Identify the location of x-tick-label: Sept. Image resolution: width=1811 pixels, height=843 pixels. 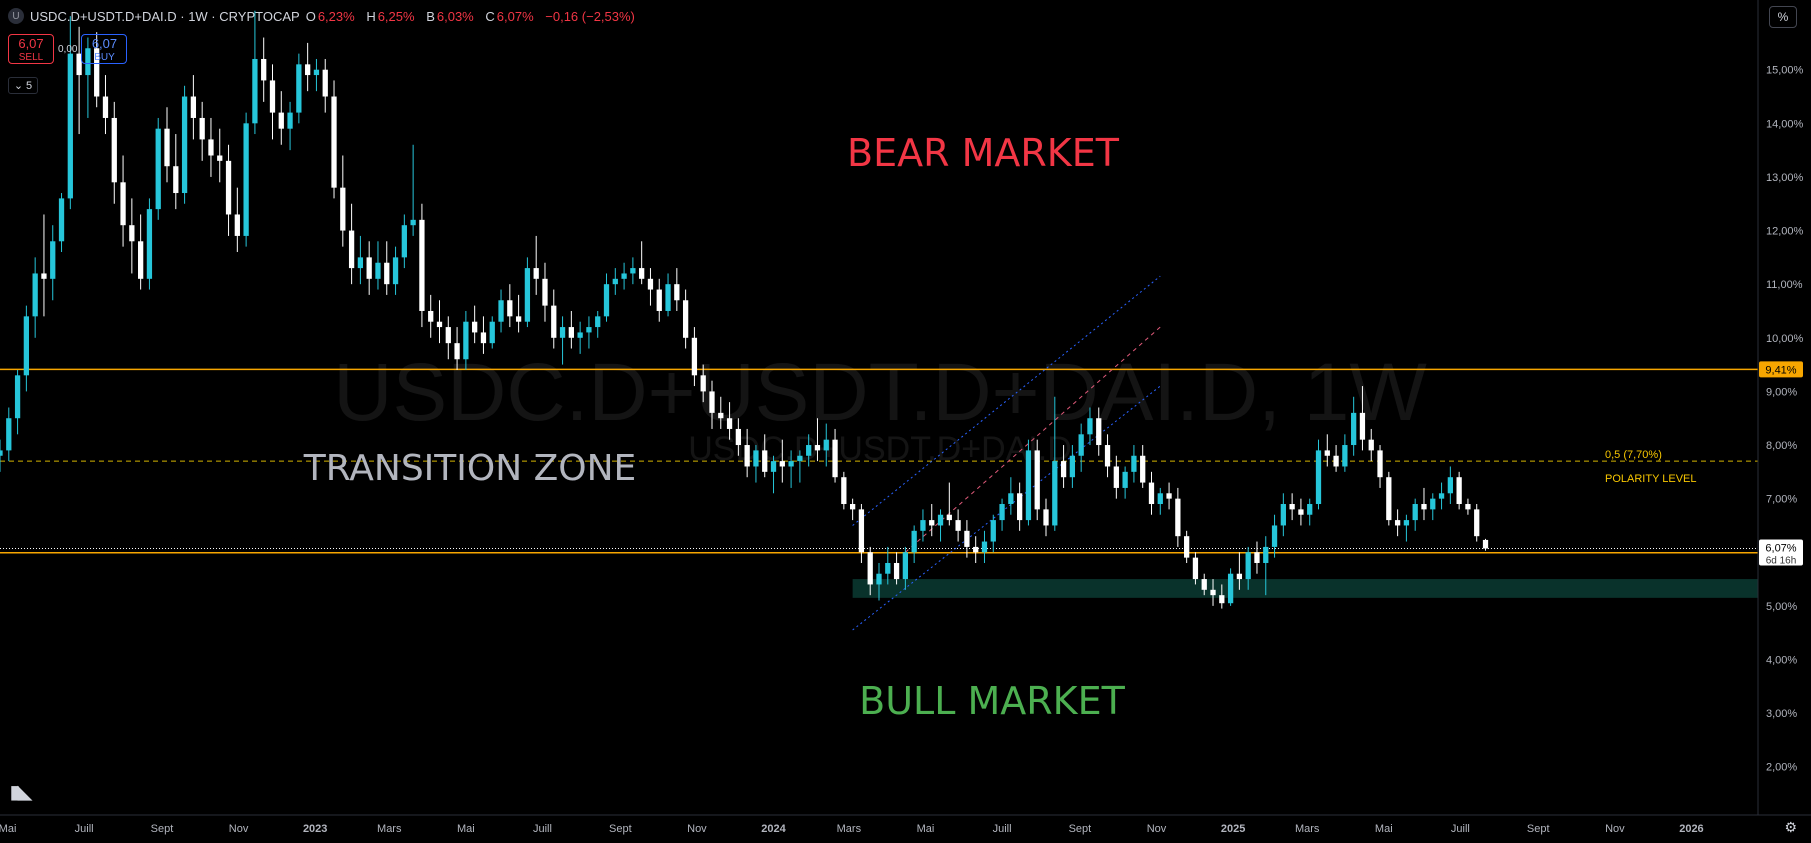
(1538, 829).